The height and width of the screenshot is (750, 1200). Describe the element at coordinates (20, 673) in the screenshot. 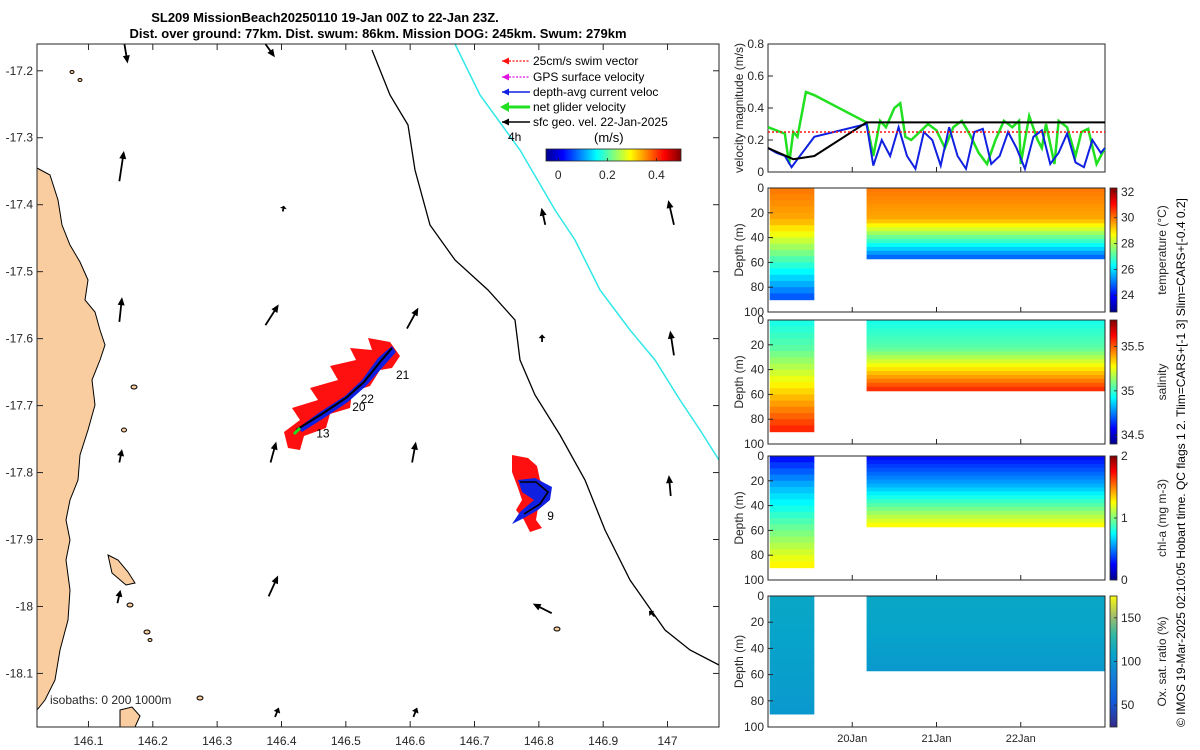

I see `map-ytick-label: -18.1` at that location.